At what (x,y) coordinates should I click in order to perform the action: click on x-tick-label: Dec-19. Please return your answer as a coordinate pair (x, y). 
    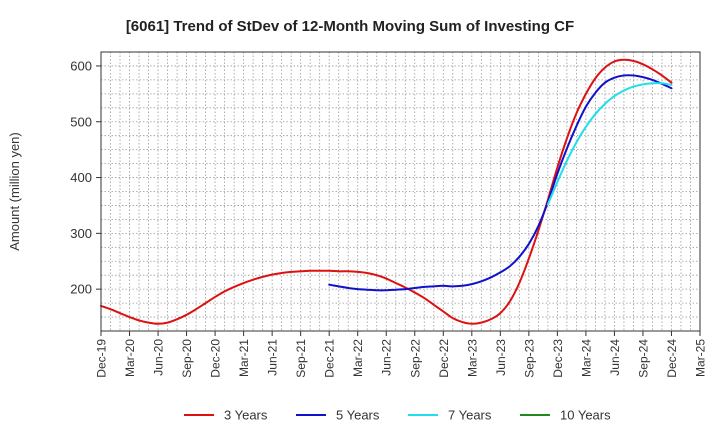
    Looking at the image, I should click on (102, 358).